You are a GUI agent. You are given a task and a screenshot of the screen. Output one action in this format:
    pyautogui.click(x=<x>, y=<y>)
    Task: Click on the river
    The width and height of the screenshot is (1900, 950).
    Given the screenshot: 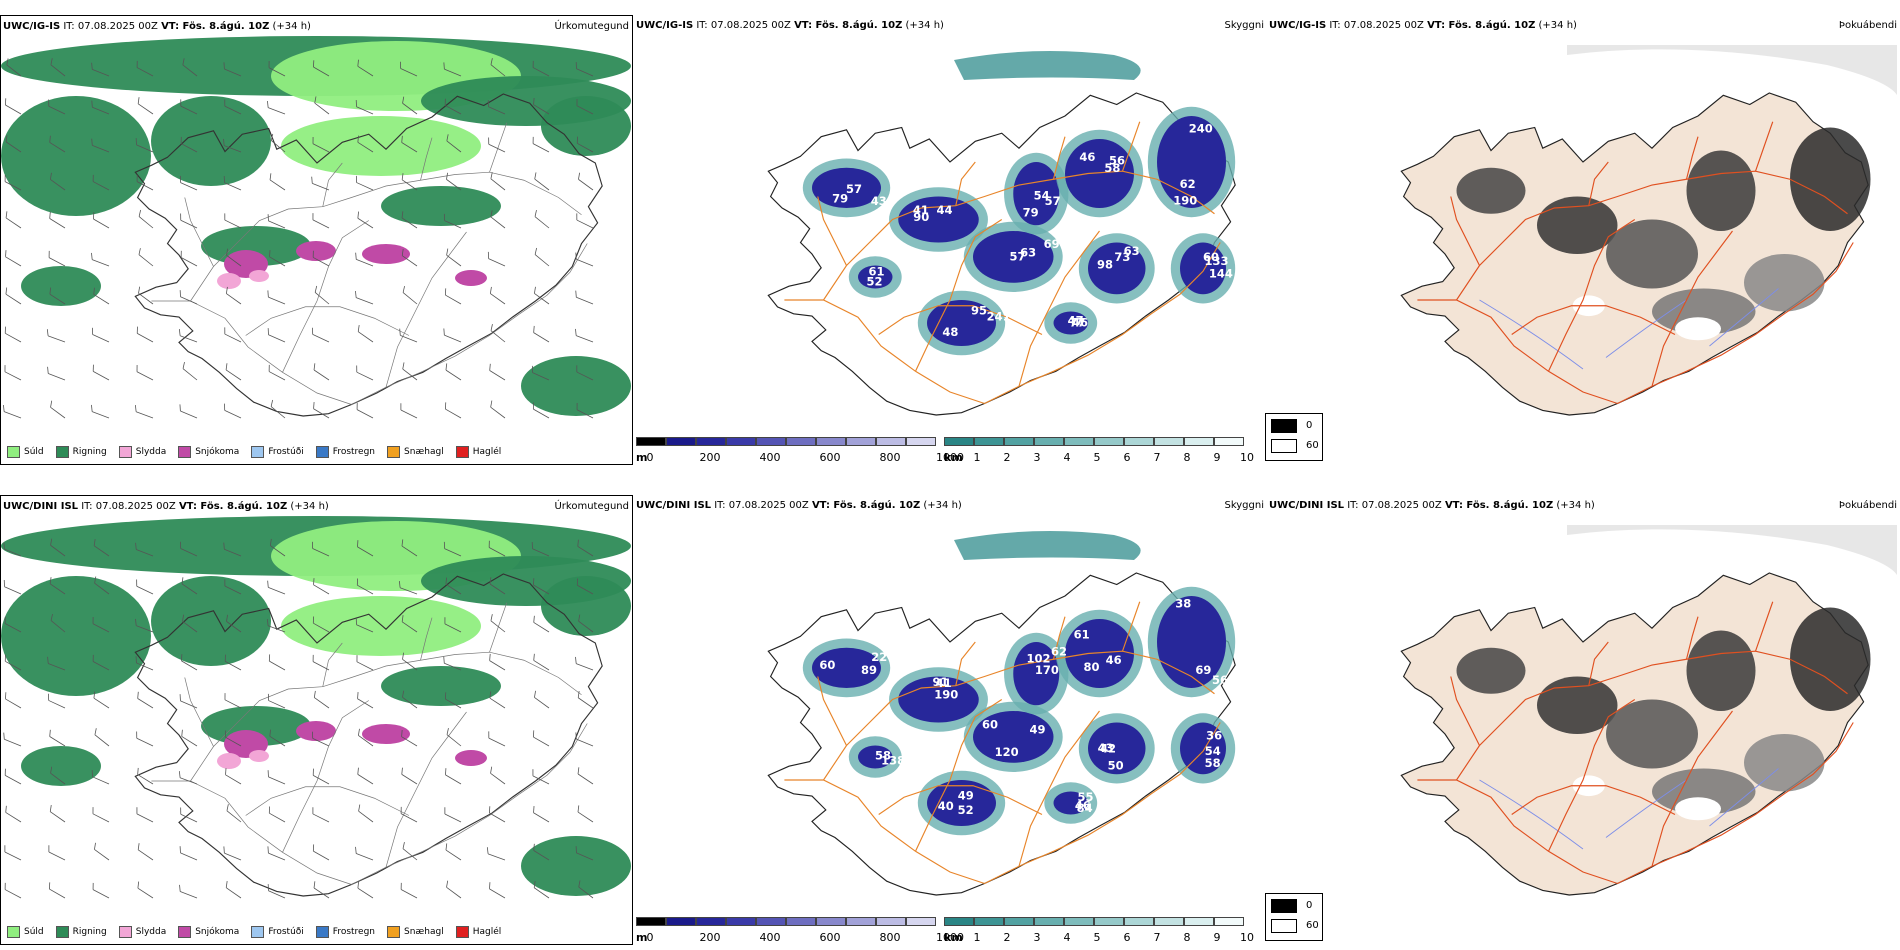 What is the action you would take?
    pyautogui.click(x=1629, y=809)
    